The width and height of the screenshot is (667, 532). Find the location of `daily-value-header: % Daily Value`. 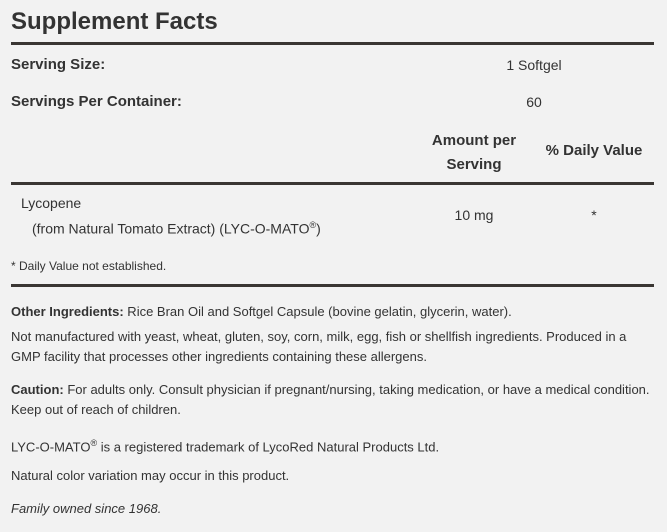

daily-value-header: % Daily Value is located at coordinates (594, 150).